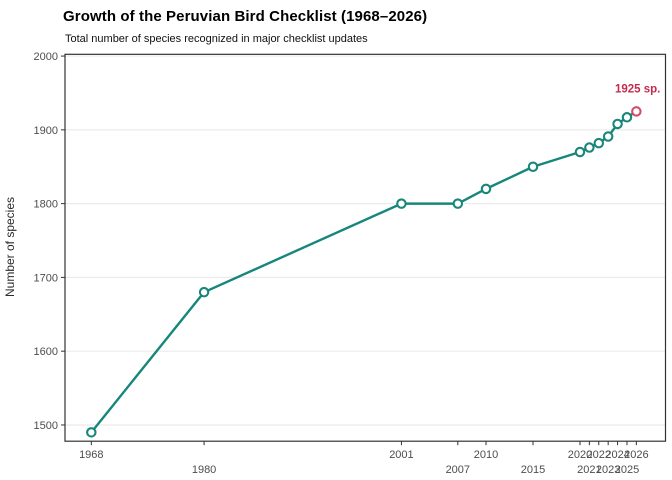 The width and height of the screenshot is (672, 480). I want to click on x-tick-label: 2022, so click(599, 455).